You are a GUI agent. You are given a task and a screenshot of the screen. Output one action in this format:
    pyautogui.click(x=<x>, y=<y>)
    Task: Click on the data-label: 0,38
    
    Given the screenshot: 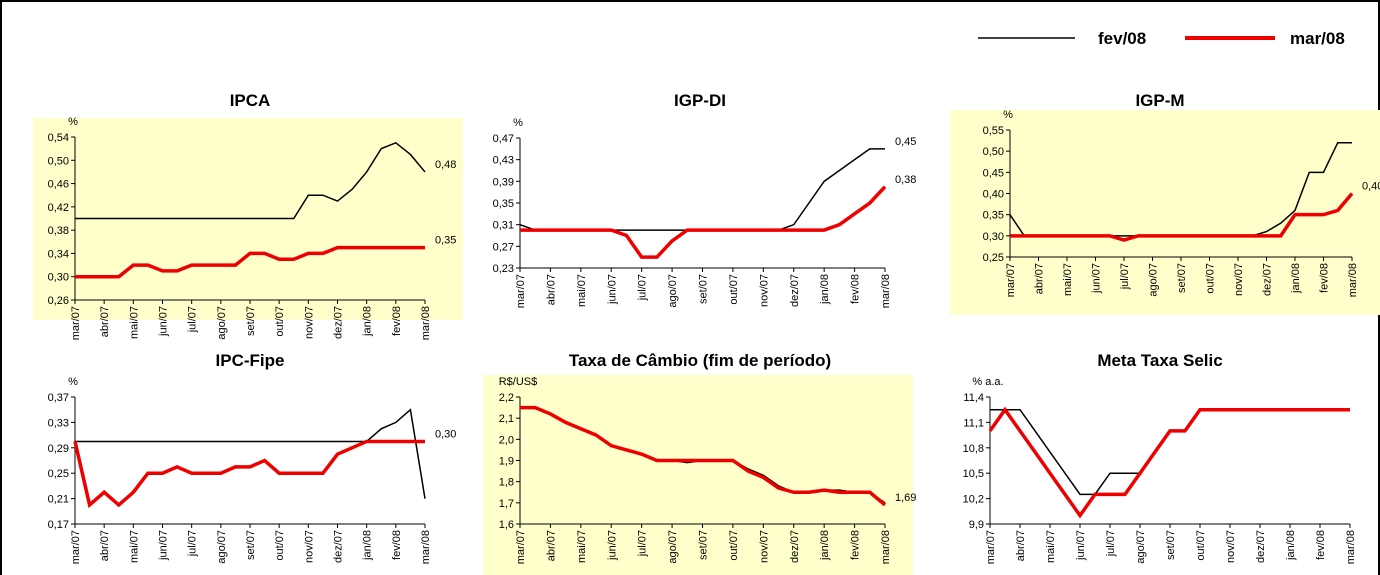 What is the action you would take?
    pyautogui.click(x=905, y=180)
    